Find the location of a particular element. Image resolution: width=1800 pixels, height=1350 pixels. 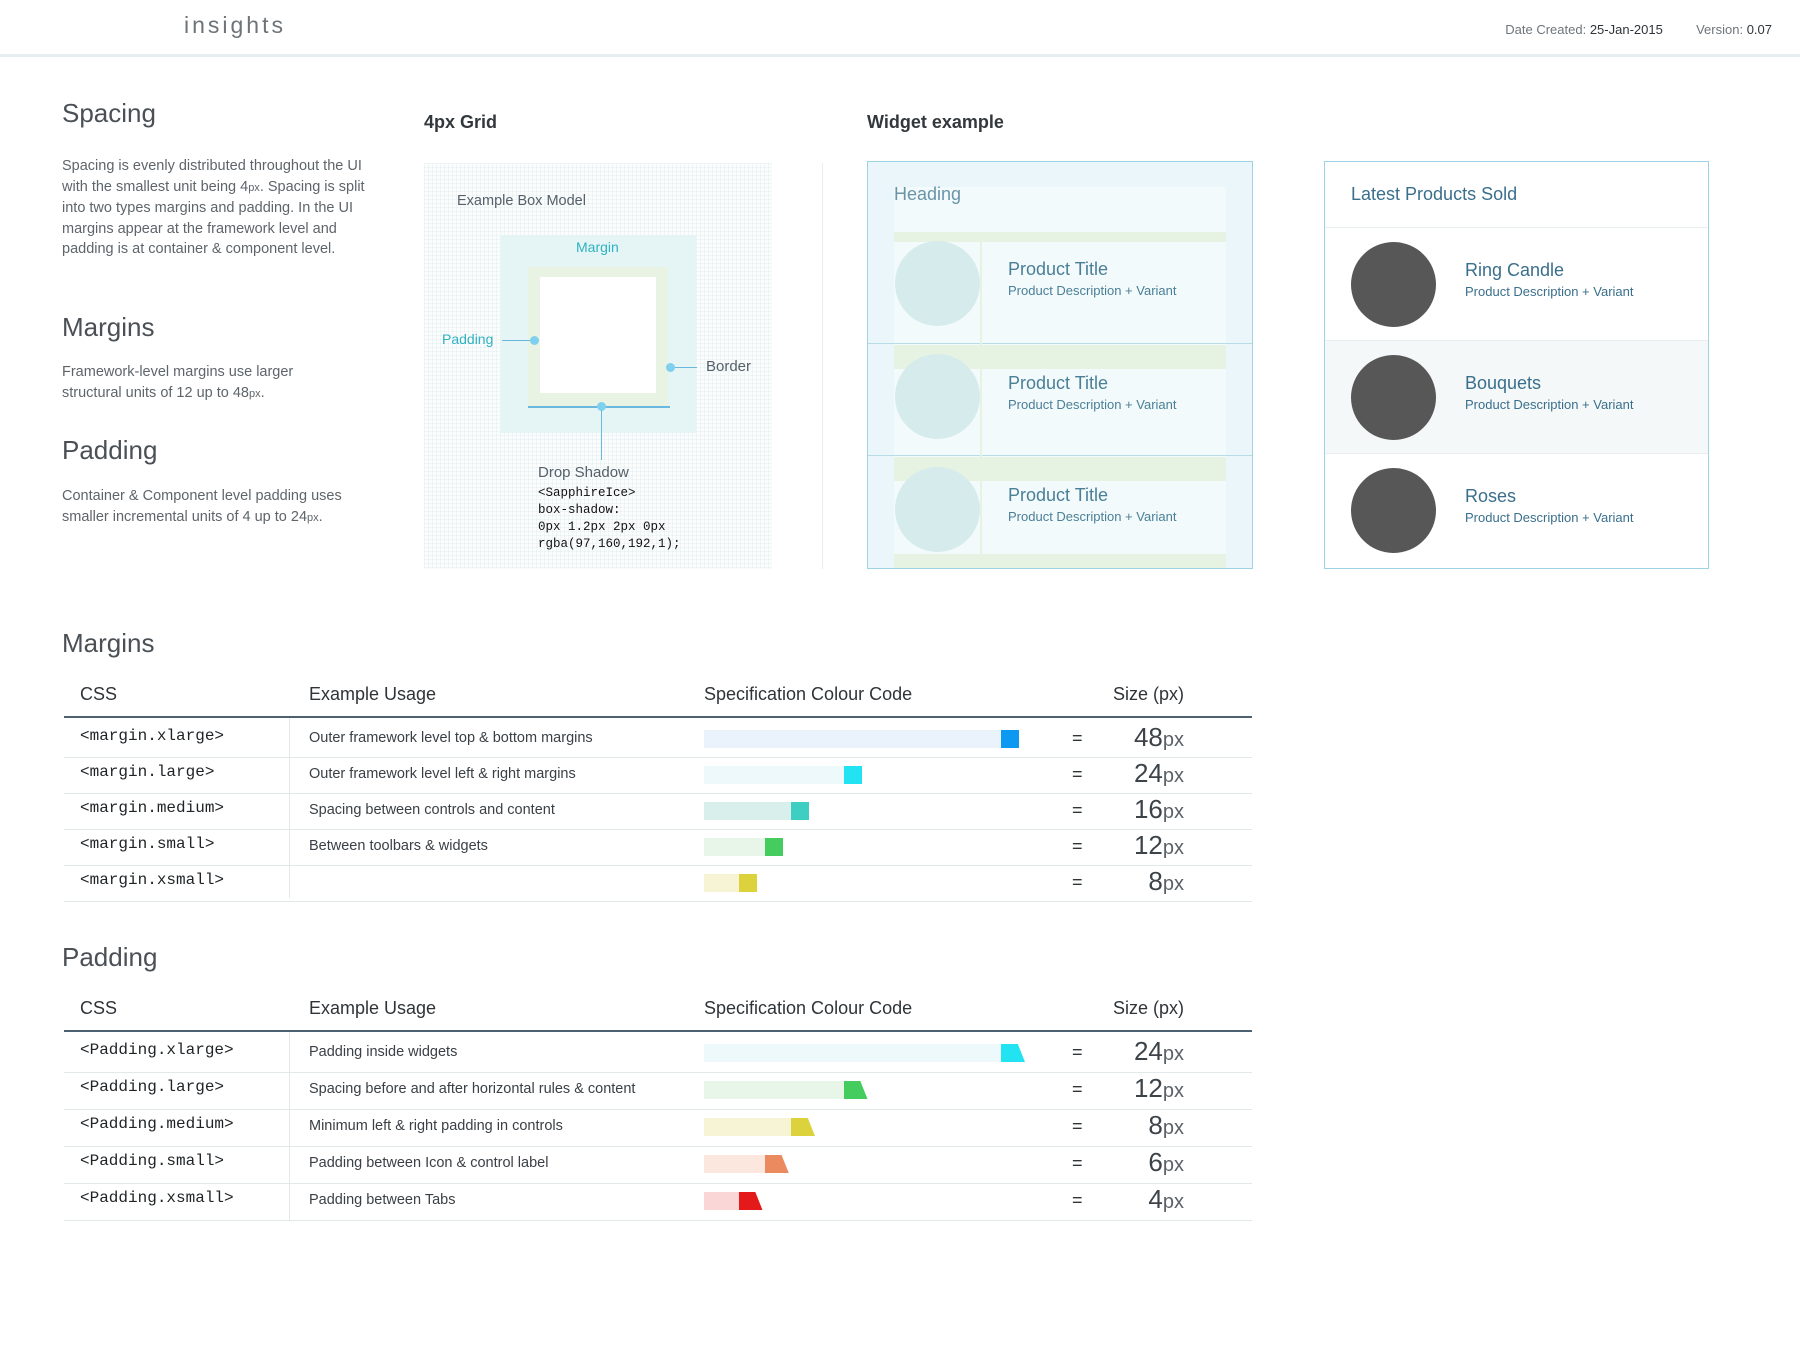

usage-text: Padding between Icon & control label is located at coordinates (429, 1163).